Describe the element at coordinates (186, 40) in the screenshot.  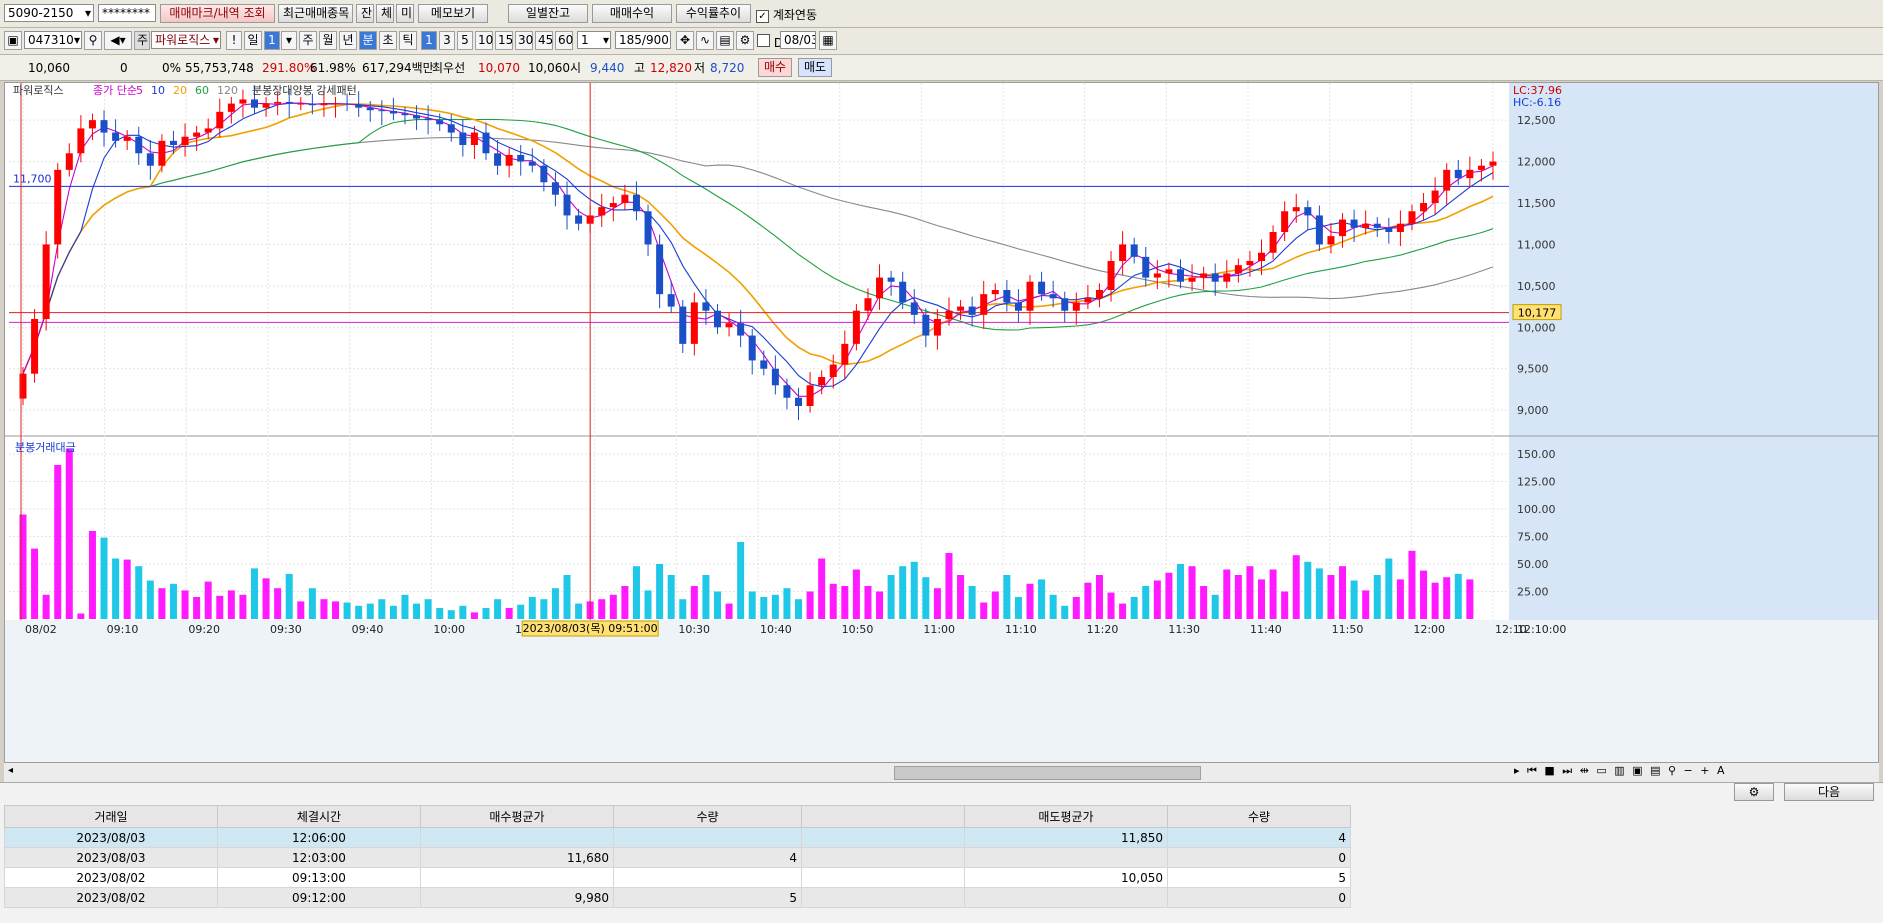
I see `stock-name: 파워로직스 ▾` at that location.